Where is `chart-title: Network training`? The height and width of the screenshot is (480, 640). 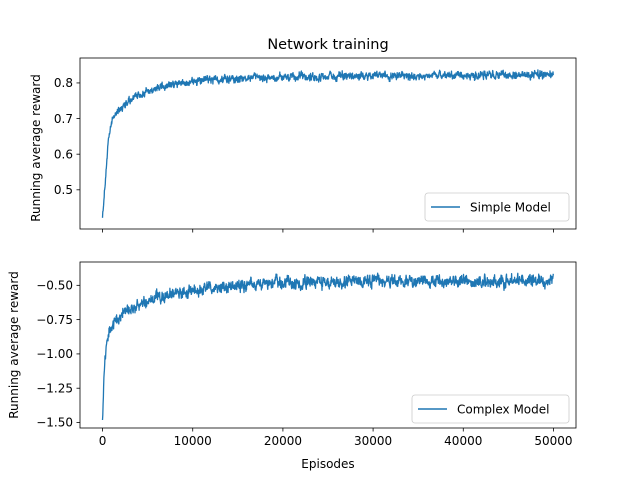 chart-title: Network training is located at coordinates (327, 45).